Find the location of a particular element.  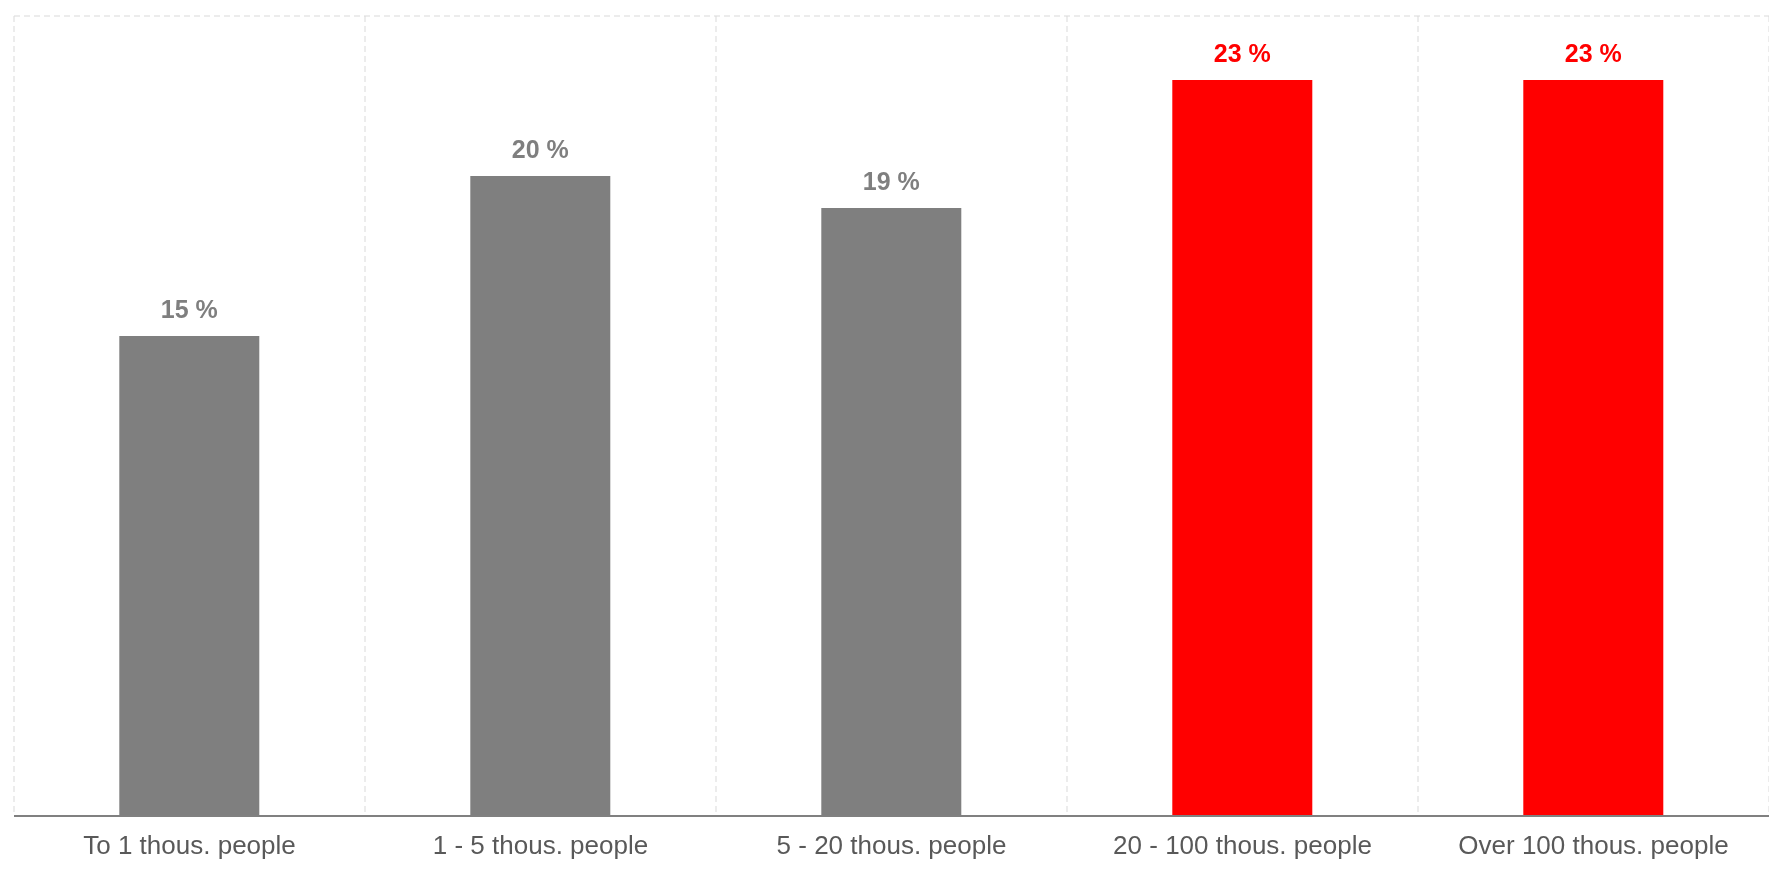

data-label: 20 % is located at coordinates (540, 149).